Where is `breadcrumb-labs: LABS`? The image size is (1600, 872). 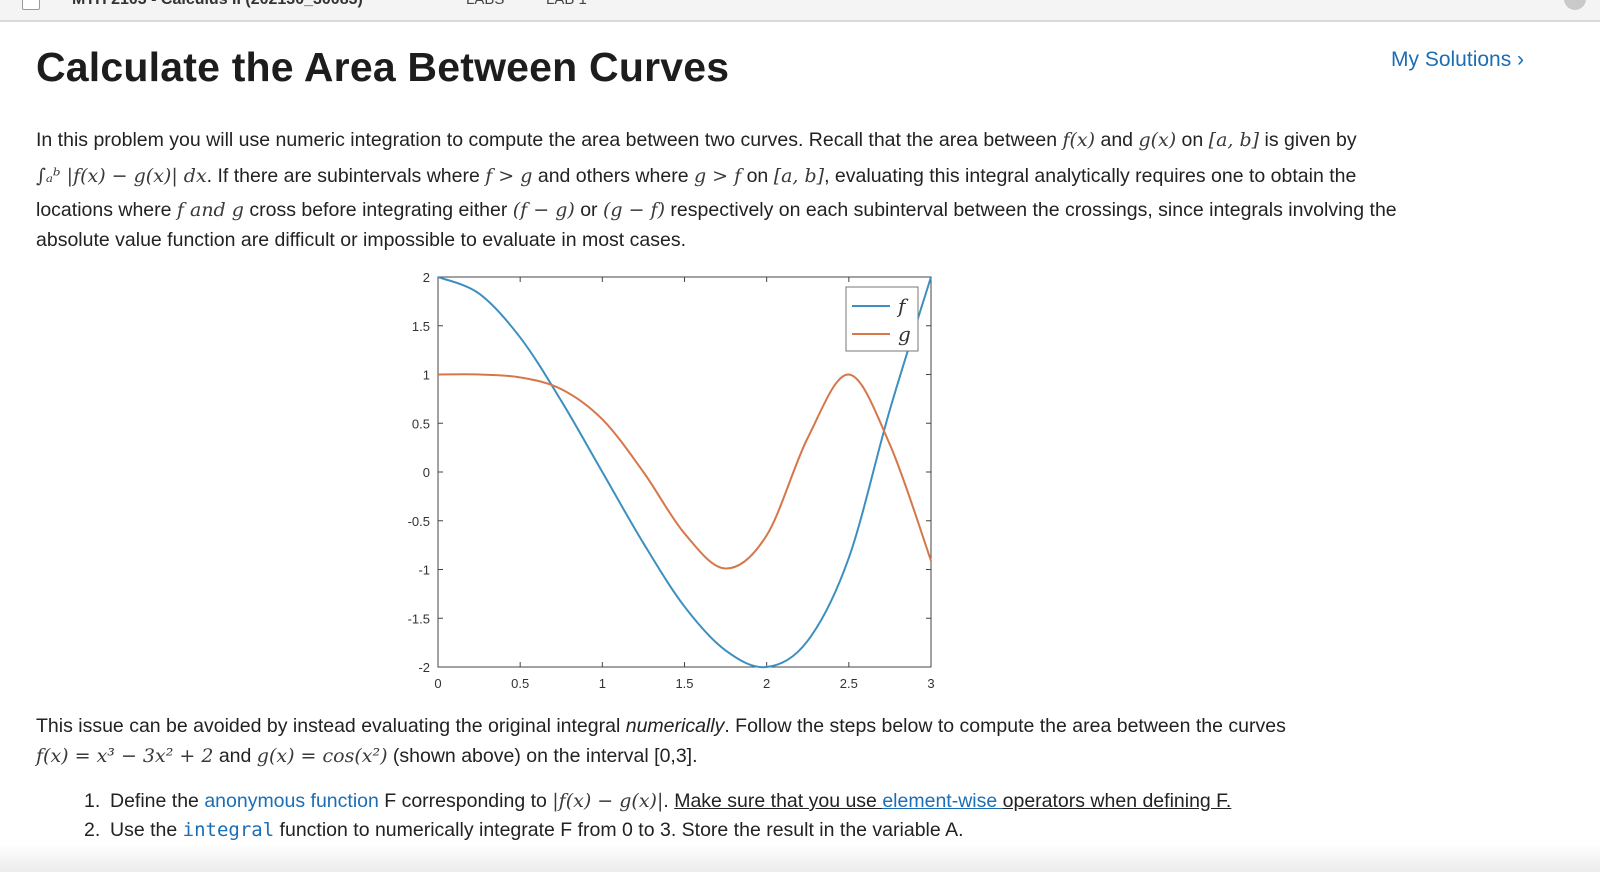 breadcrumb-labs: LABS is located at coordinates (485, 4).